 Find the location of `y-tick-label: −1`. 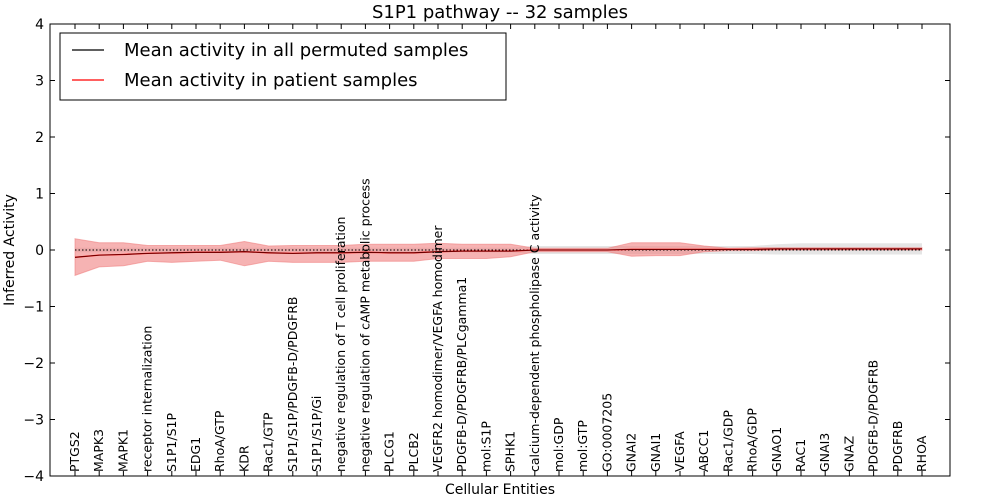

y-tick-label: −1 is located at coordinates (33, 308).